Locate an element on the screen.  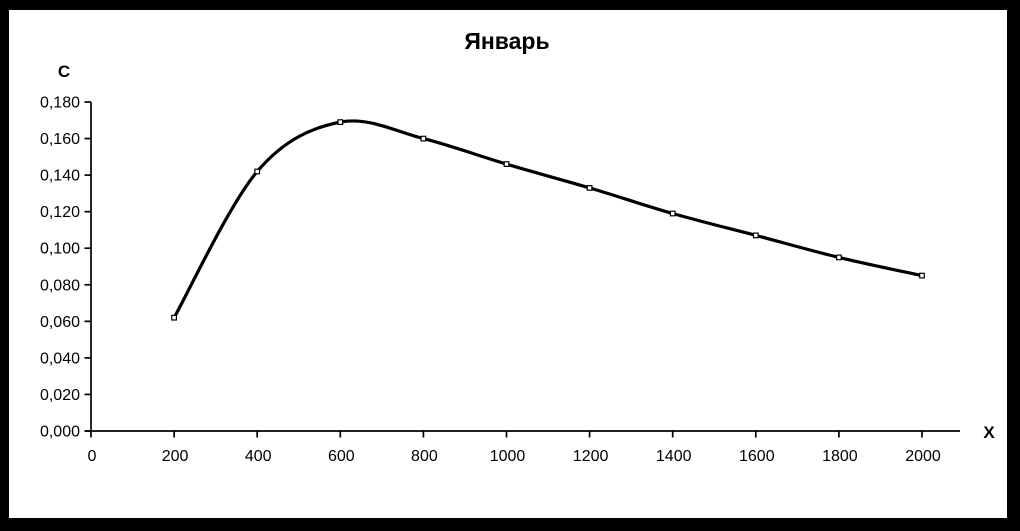
y-tick-label: 0,060 is located at coordinates (60, 322).